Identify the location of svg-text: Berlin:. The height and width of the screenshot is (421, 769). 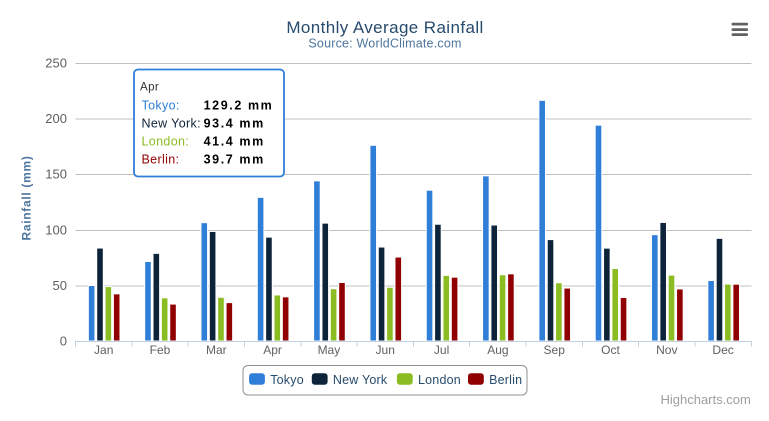
(161, 159).